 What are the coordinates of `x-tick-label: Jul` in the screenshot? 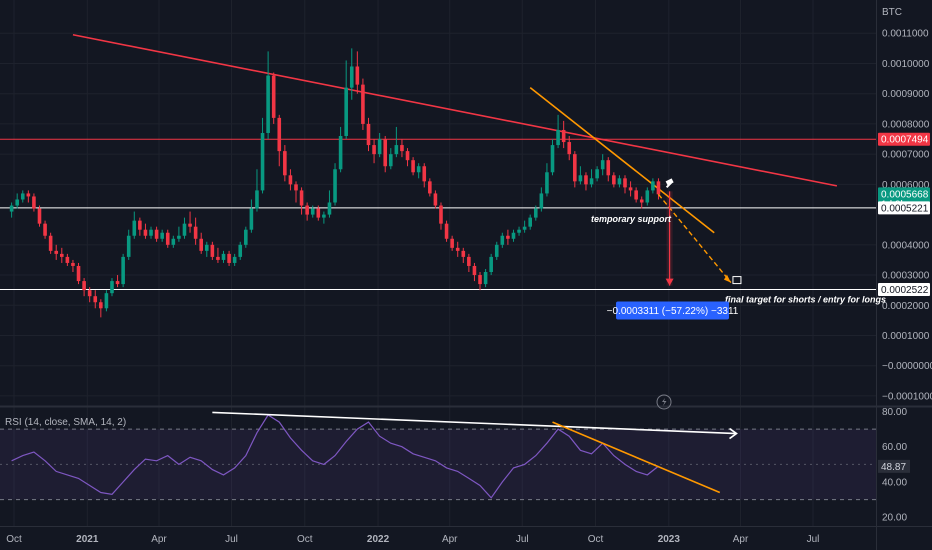 It's located at (522, 539).